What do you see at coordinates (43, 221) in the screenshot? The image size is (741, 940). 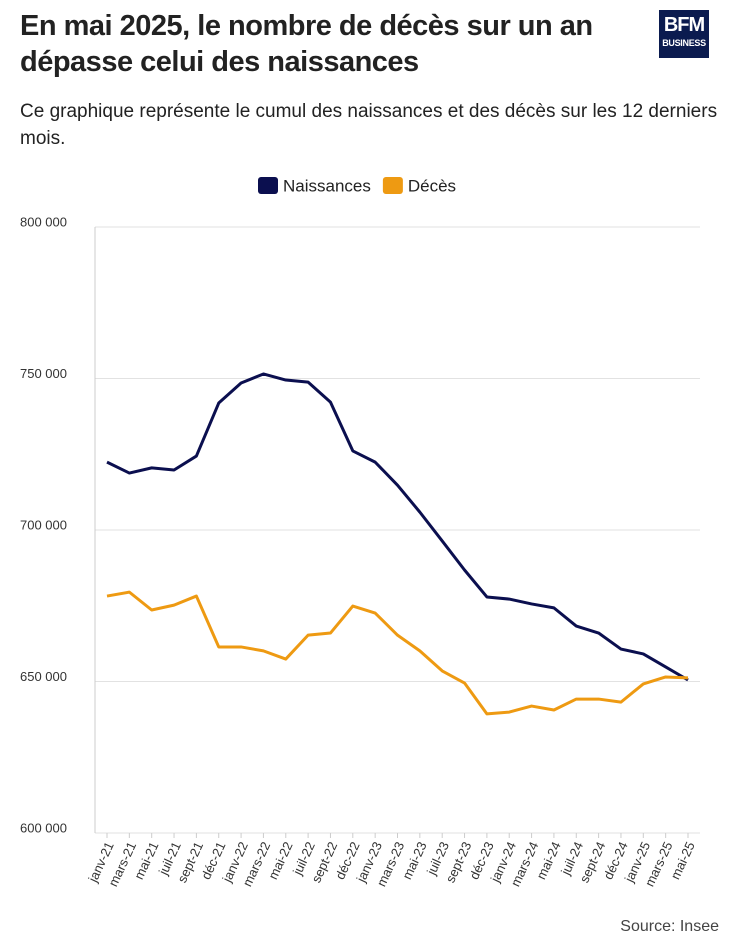 I see `y-tick-label: 800 000` at bounding box center [43, 221].